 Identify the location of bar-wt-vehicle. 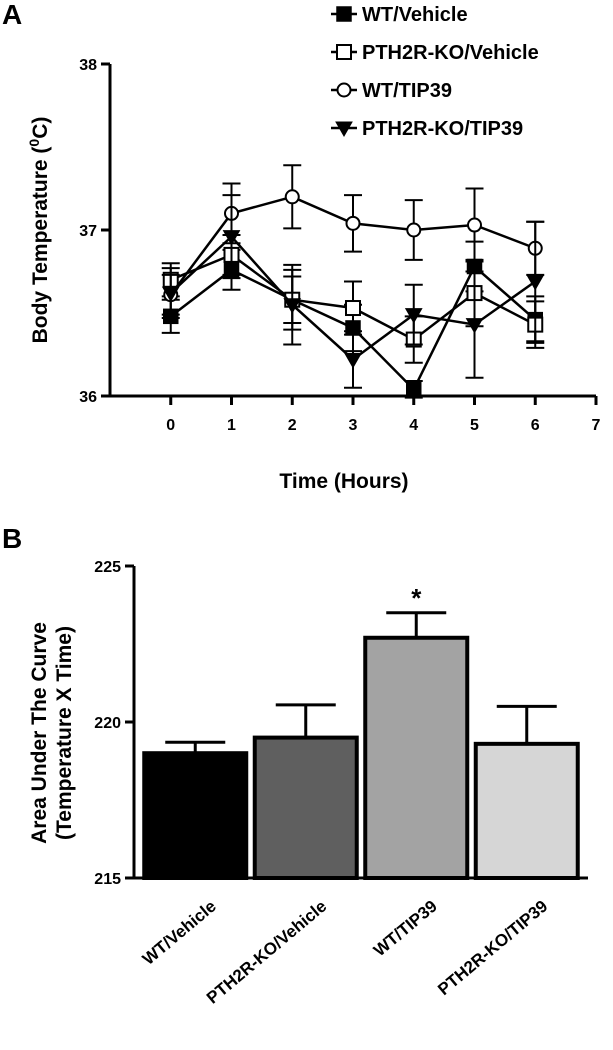
(195, 816).